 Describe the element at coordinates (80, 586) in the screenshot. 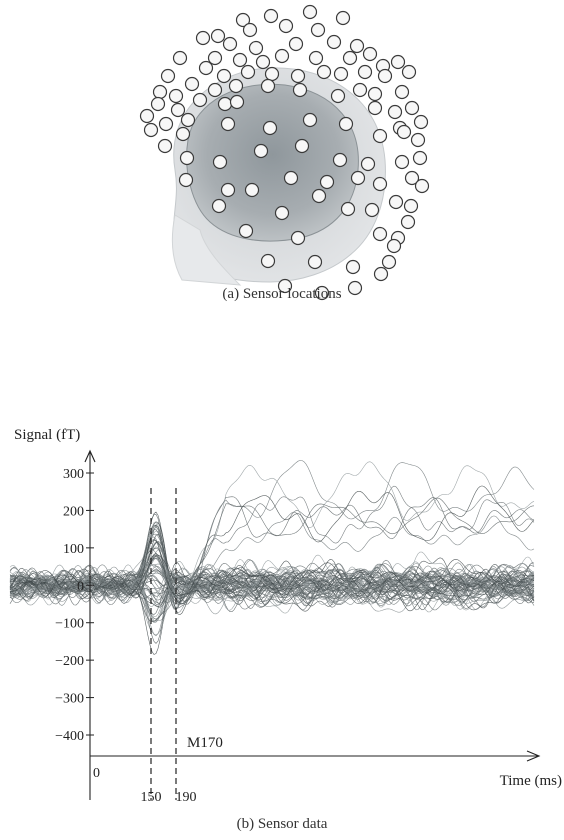

I see `y-tick-label: 0` at that location.